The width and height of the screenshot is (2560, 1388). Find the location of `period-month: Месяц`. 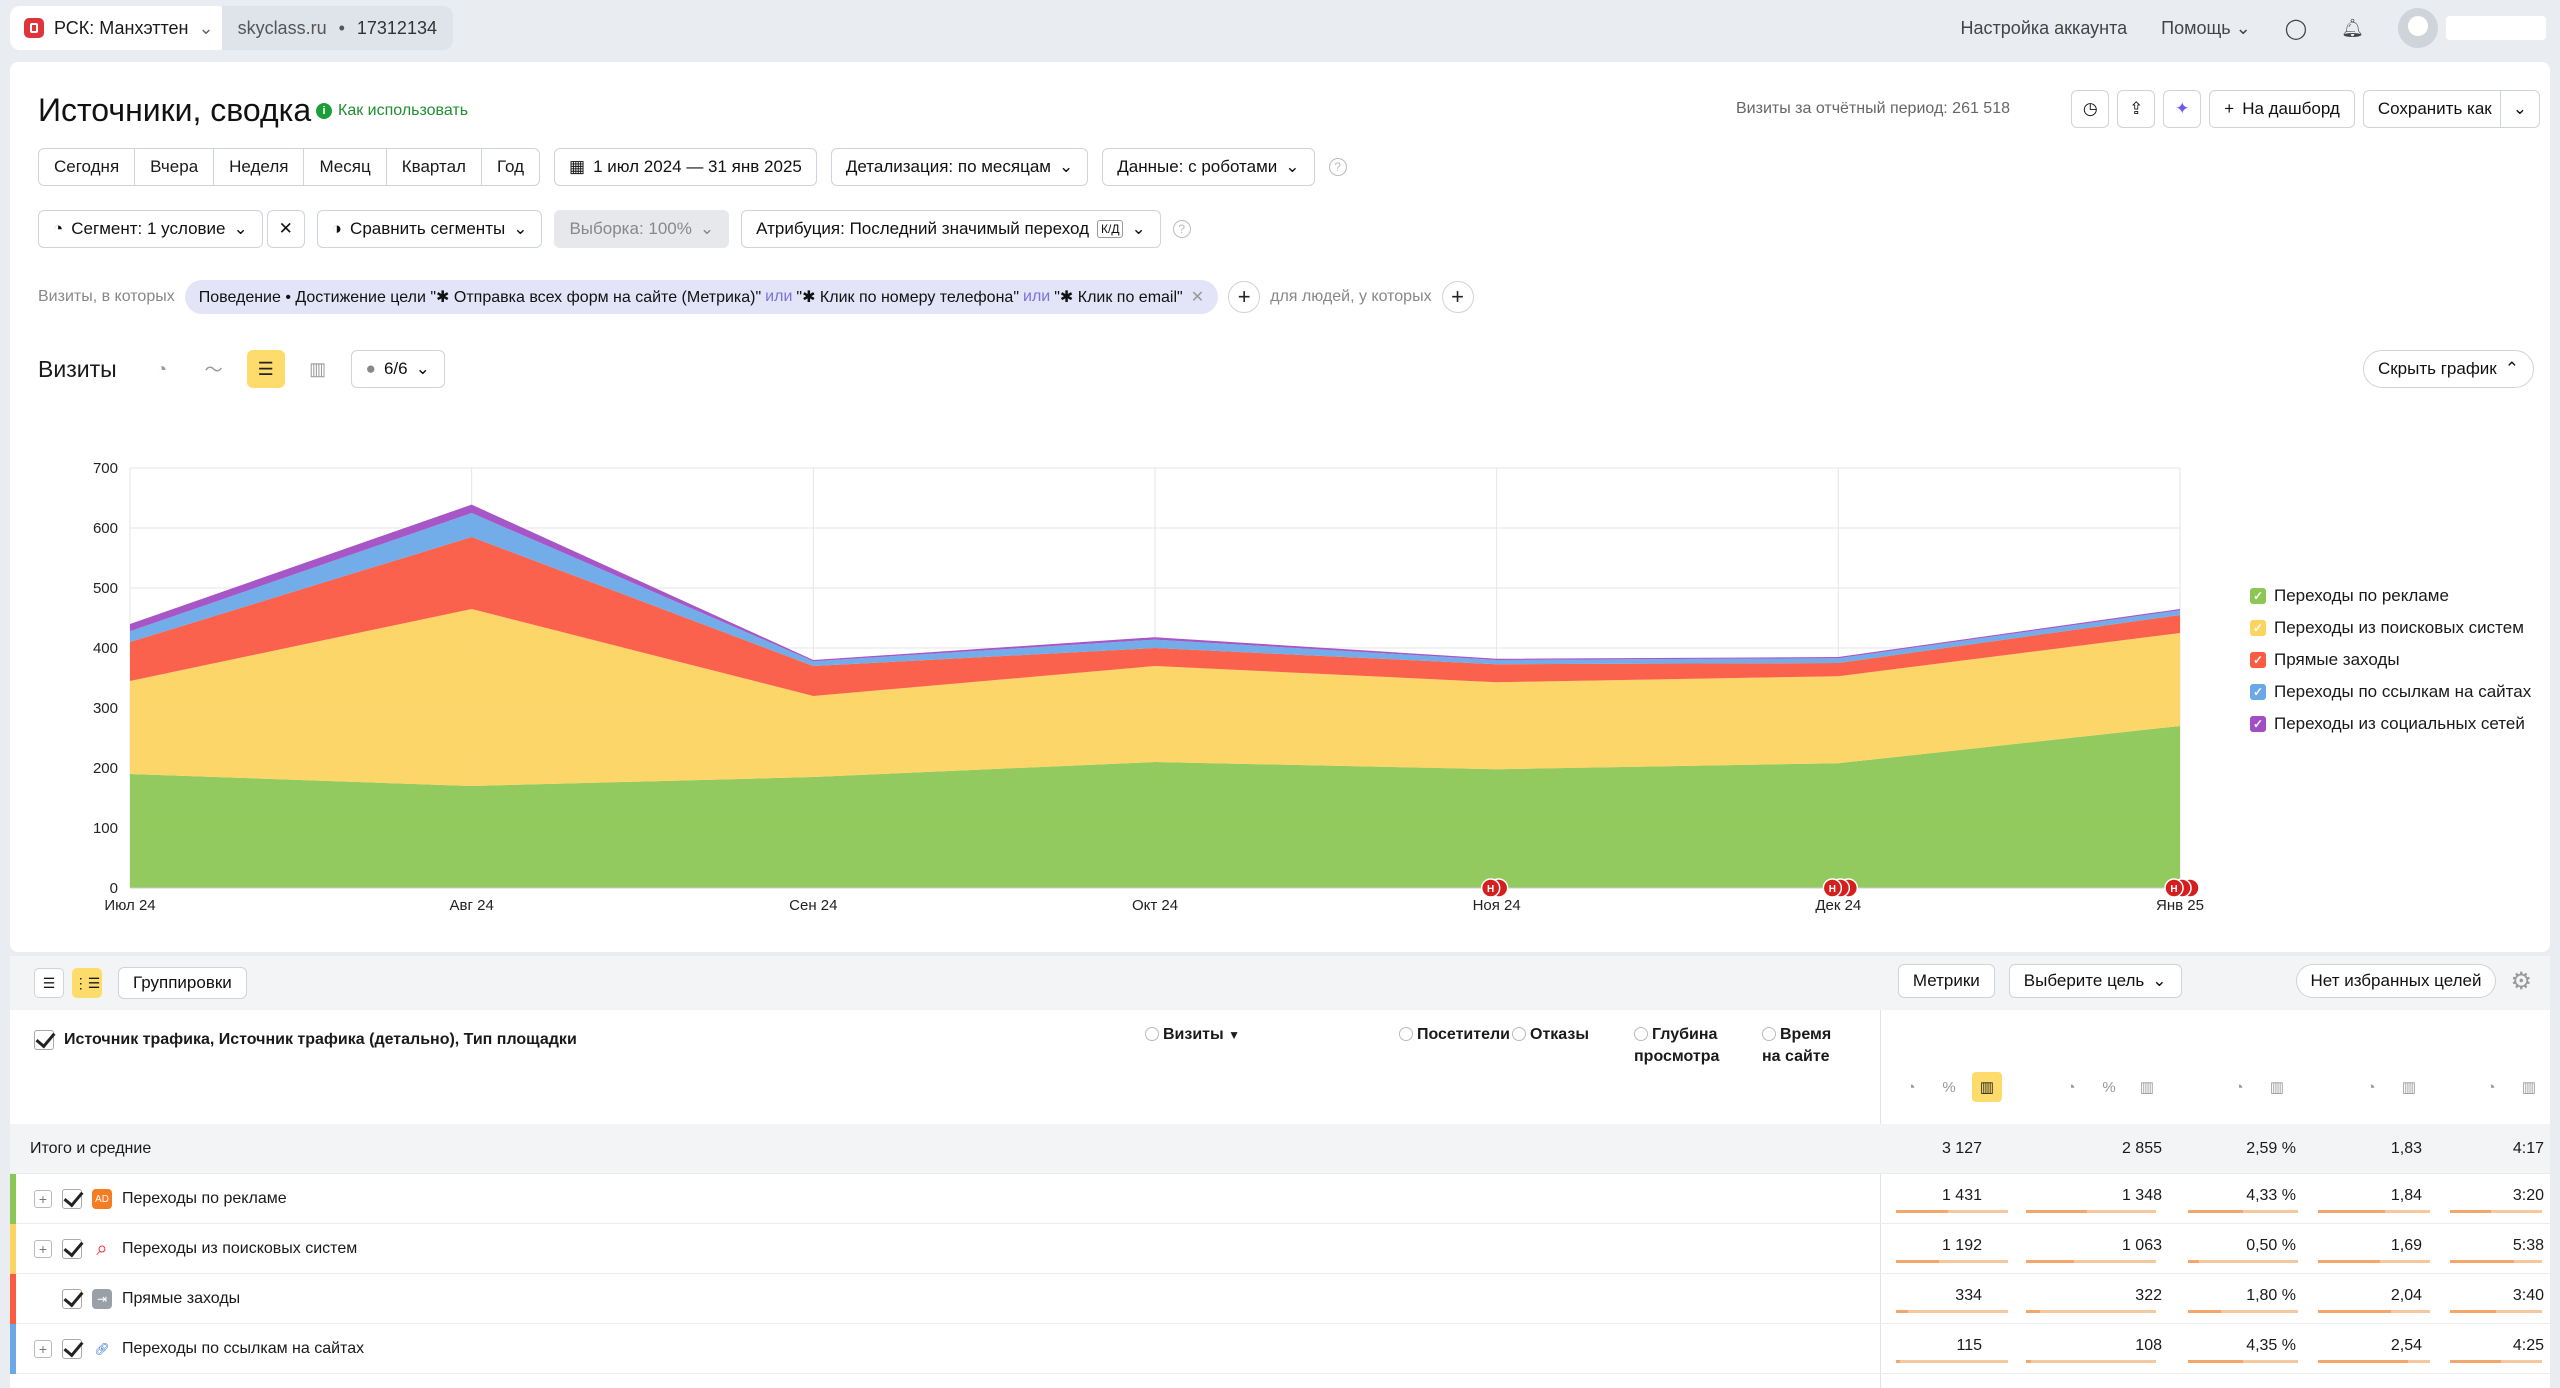

period-month: Месяц is located at coordinates (345, 167).